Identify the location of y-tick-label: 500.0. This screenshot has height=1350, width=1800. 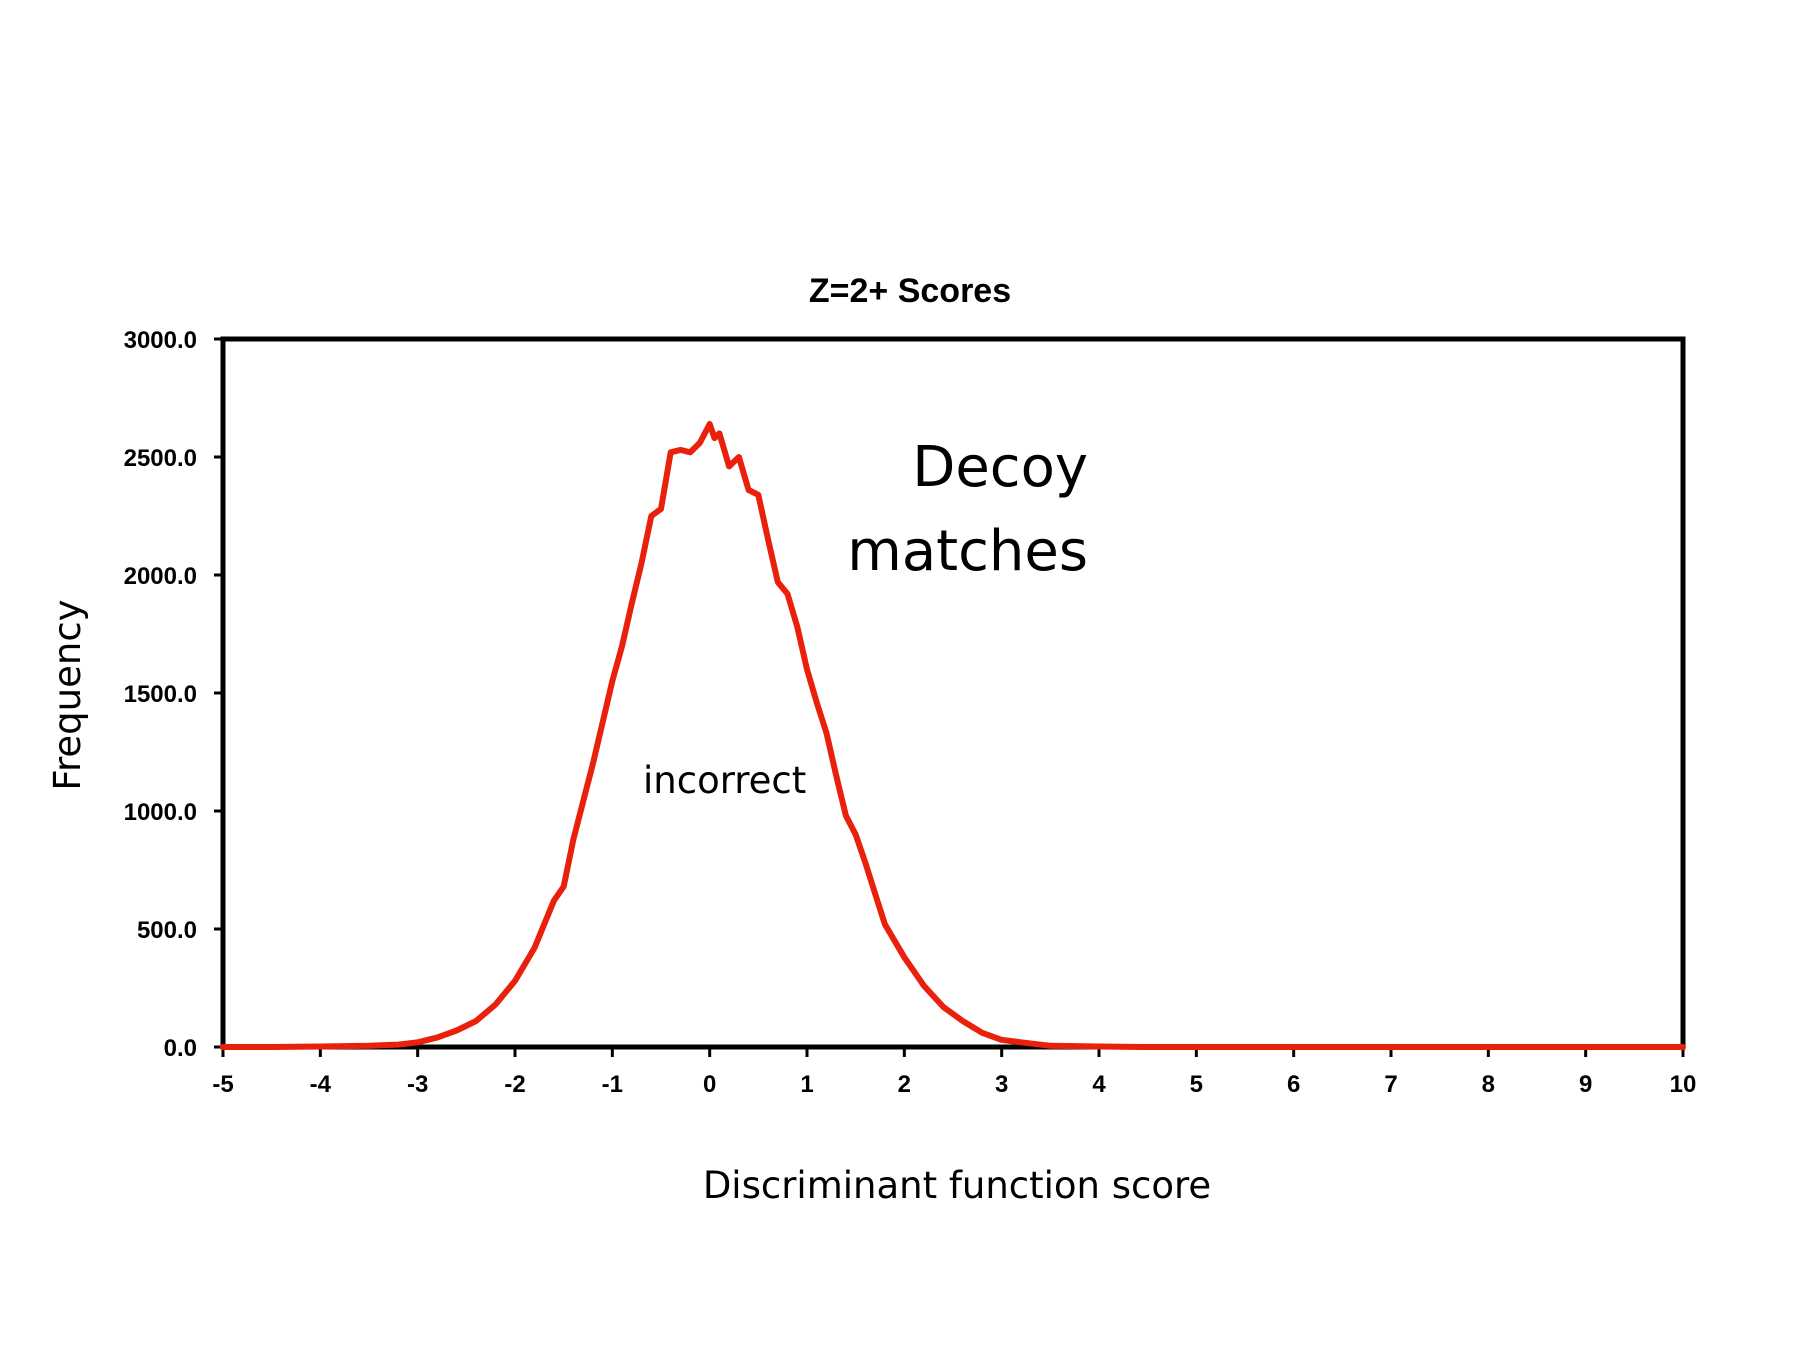
(167, 930).